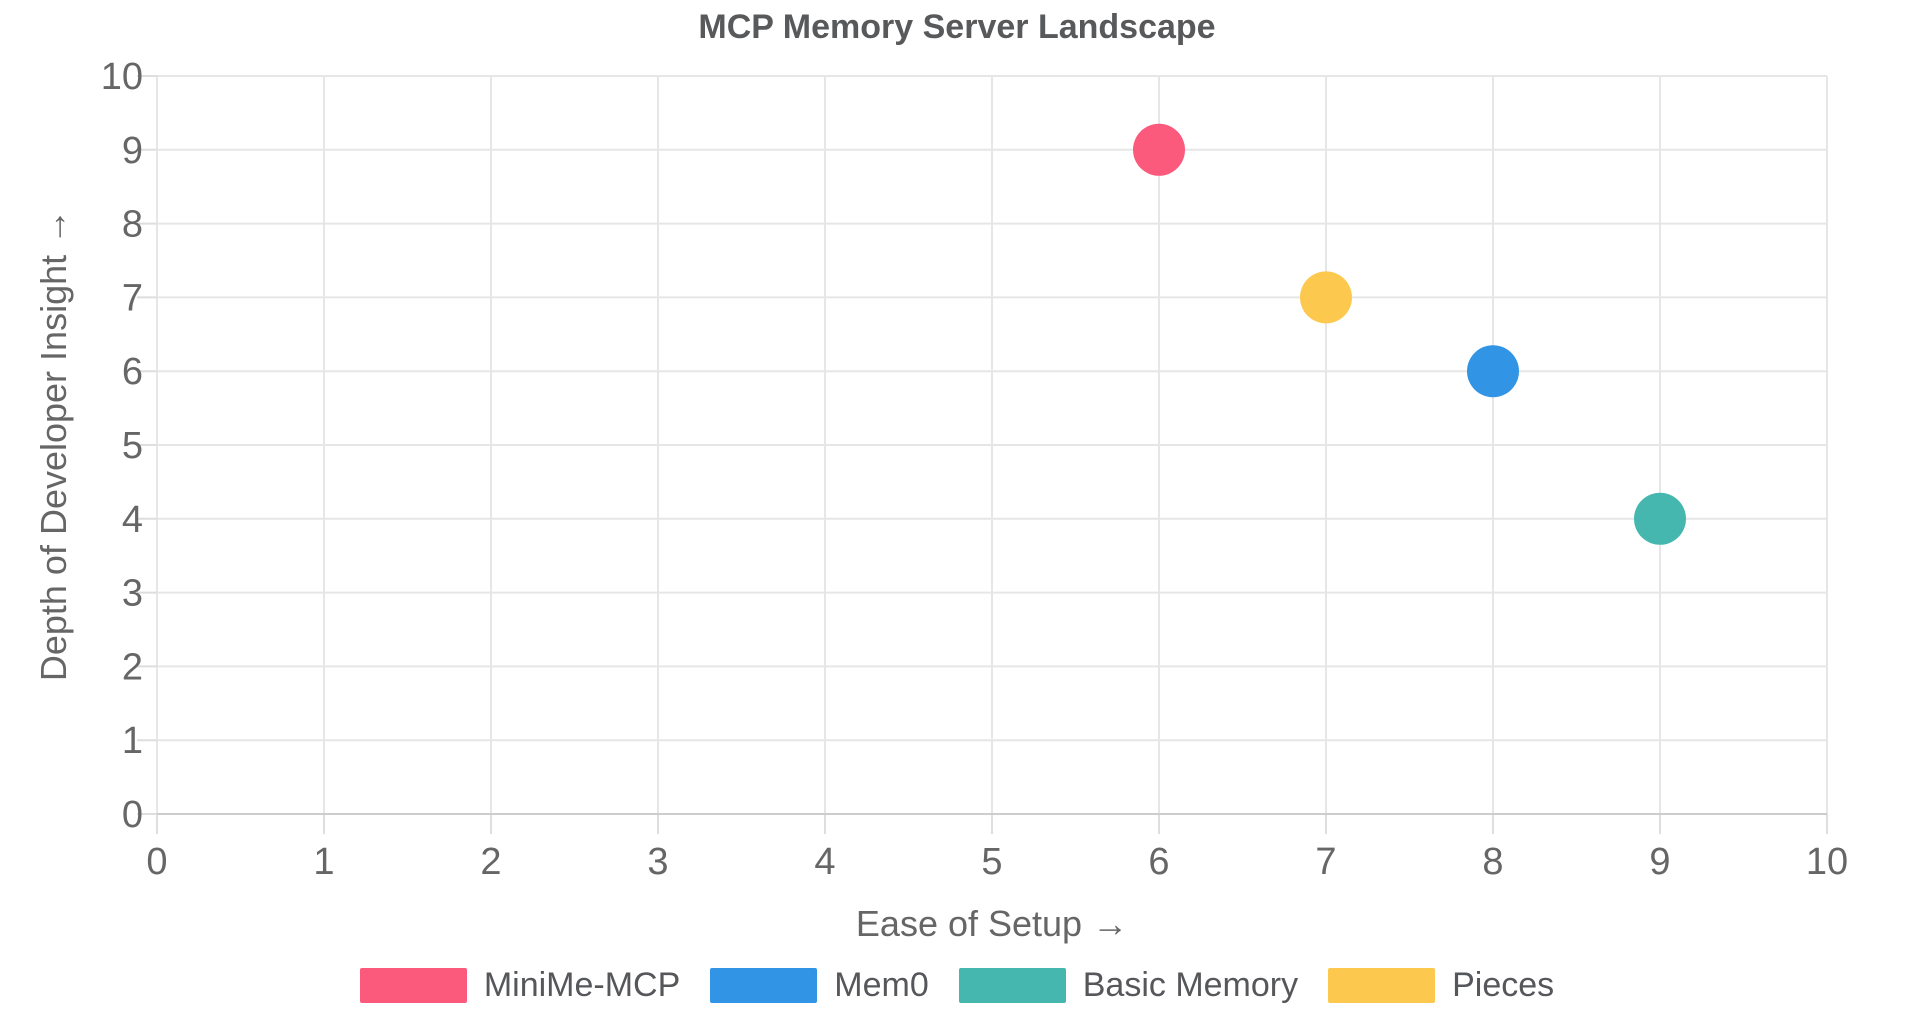  What do you see at coordinates (824, 862) in the screenshot?
I see `x-tick-label: 4` at bounding box center [824, 862].